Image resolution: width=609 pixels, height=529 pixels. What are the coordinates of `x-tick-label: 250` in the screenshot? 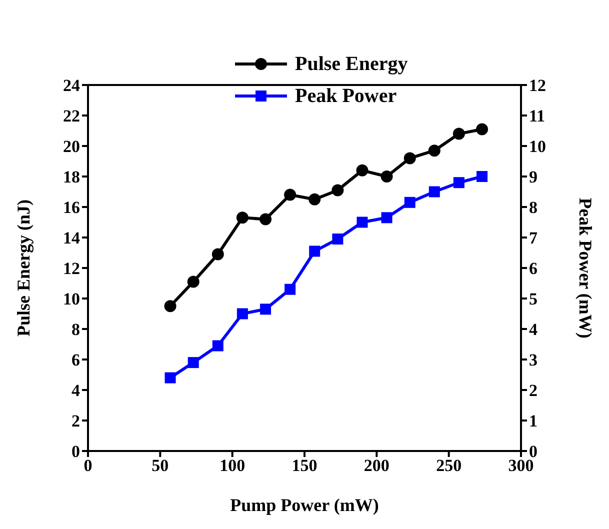 It's located at (449, 466).